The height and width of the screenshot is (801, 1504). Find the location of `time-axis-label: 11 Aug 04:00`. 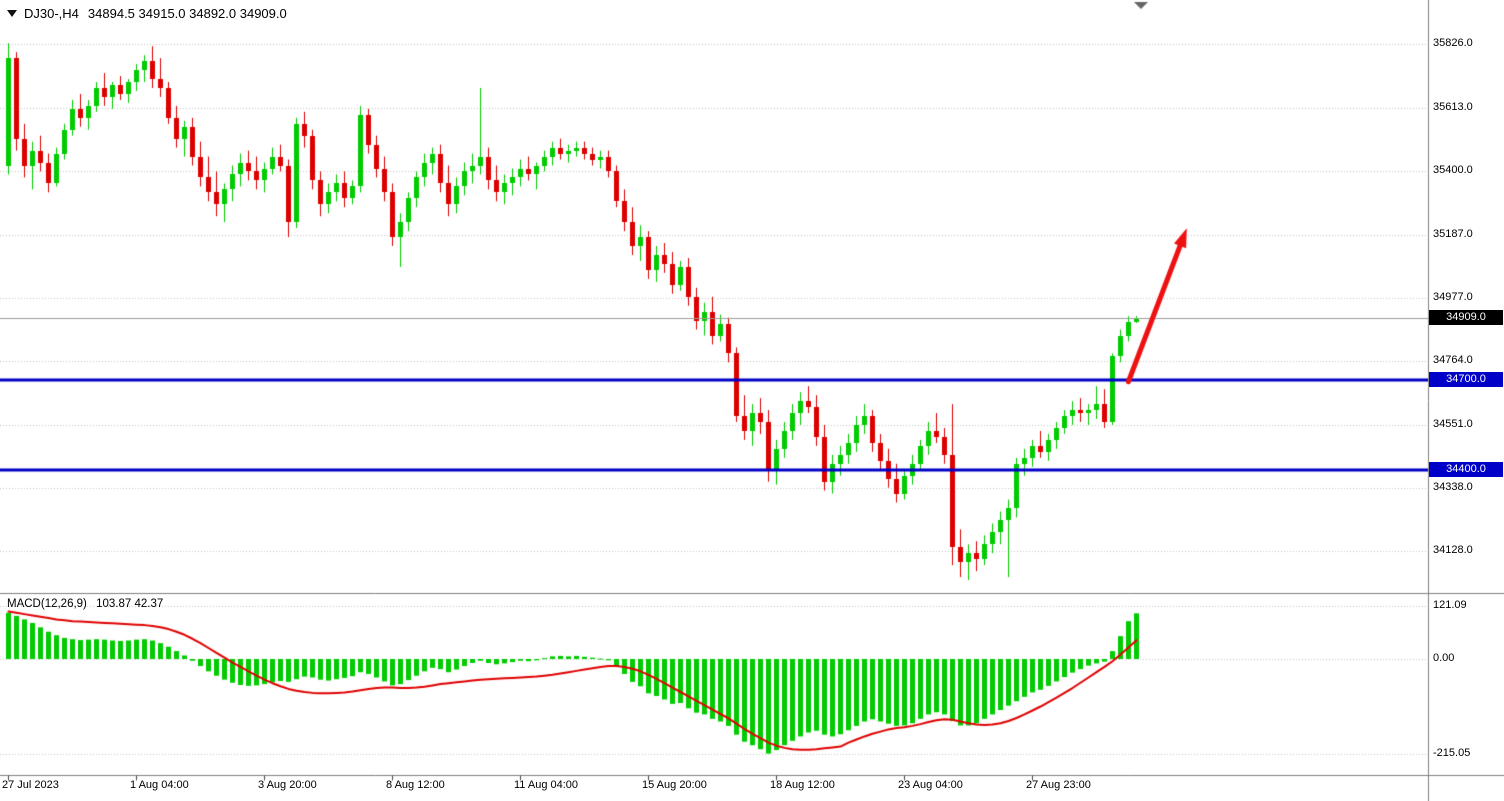

time-axis-label: 11 Aug 04:00 is located at coordinates (546, 785).